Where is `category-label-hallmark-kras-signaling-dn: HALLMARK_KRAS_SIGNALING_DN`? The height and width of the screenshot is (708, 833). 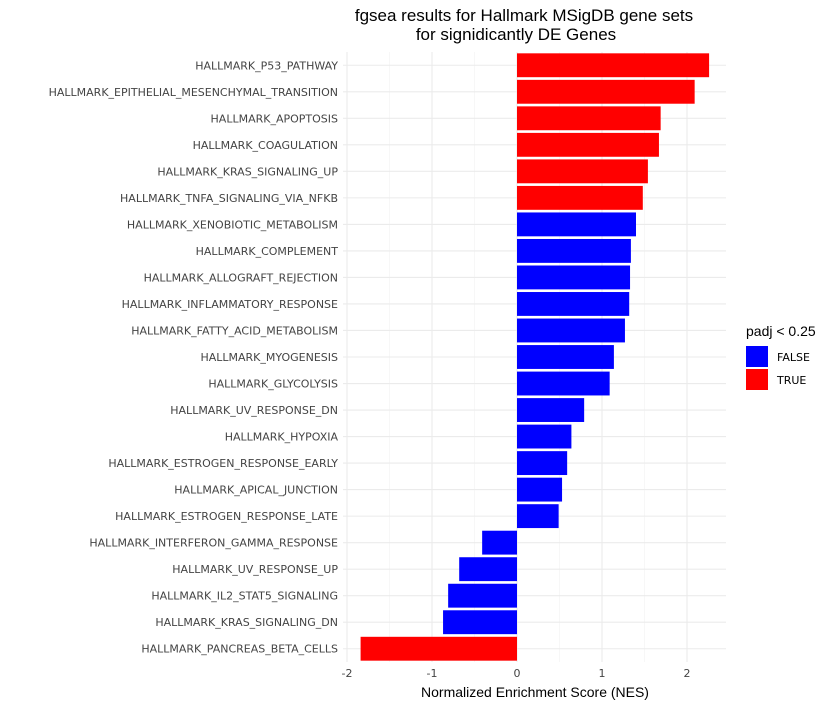
category-label-hallmark-kras-signaling-dn: HALLMARK_KRAS_SIGNALING_DN is located at coordinates (246, 622).